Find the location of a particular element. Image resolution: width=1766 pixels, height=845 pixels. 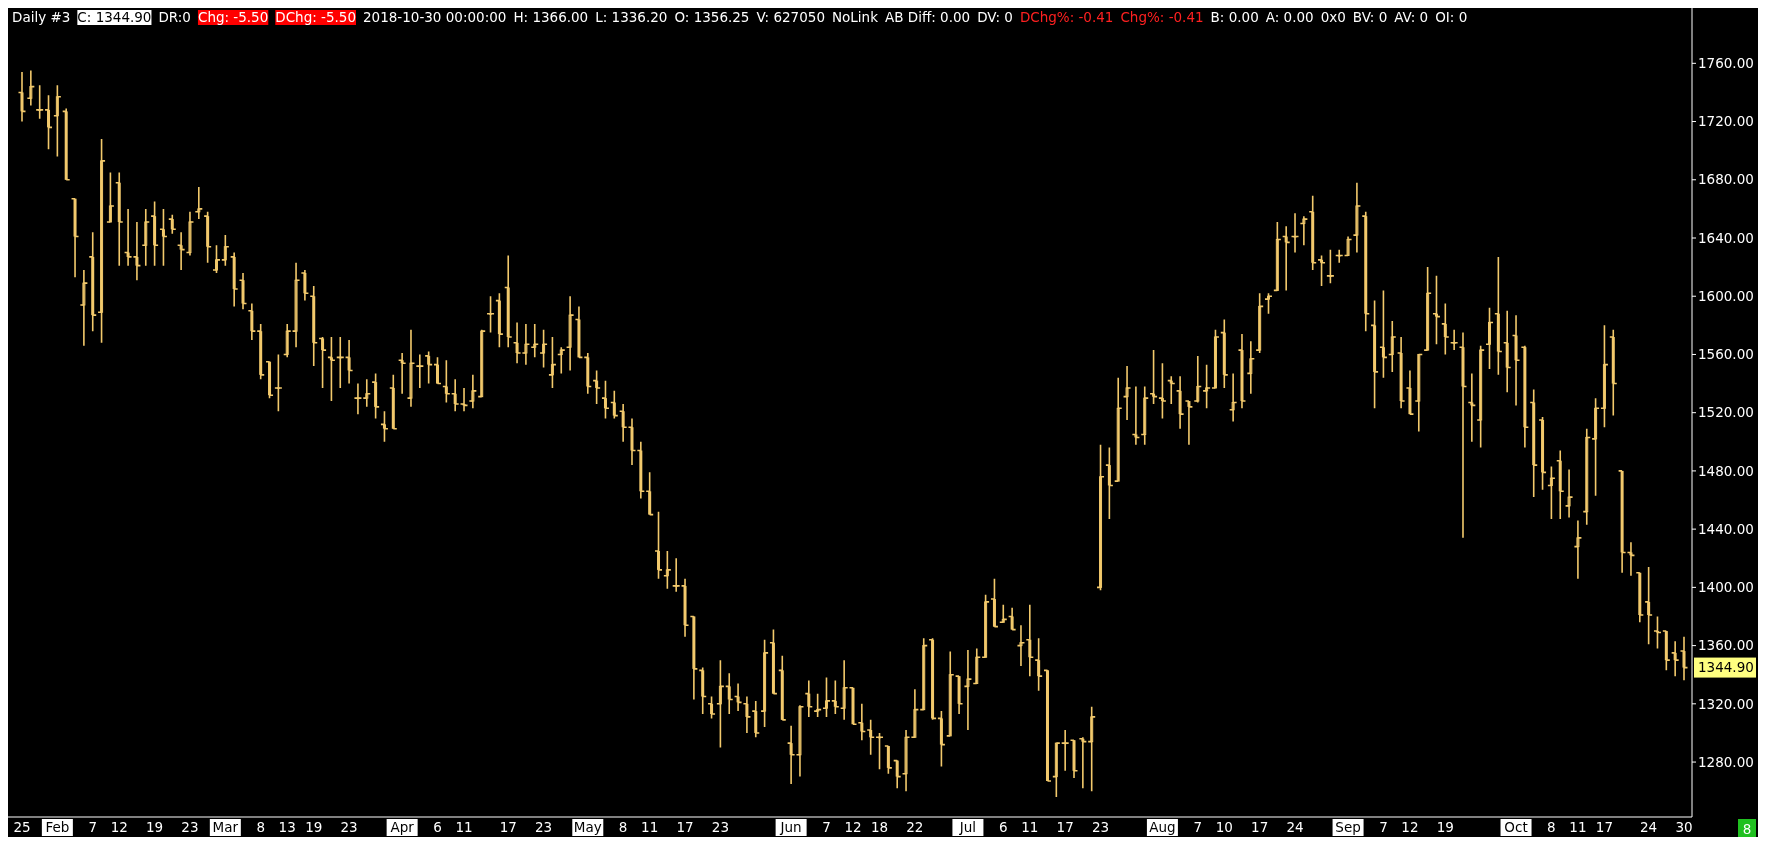

annotation: B: 0.00 is located at coordinates (1234, 17).